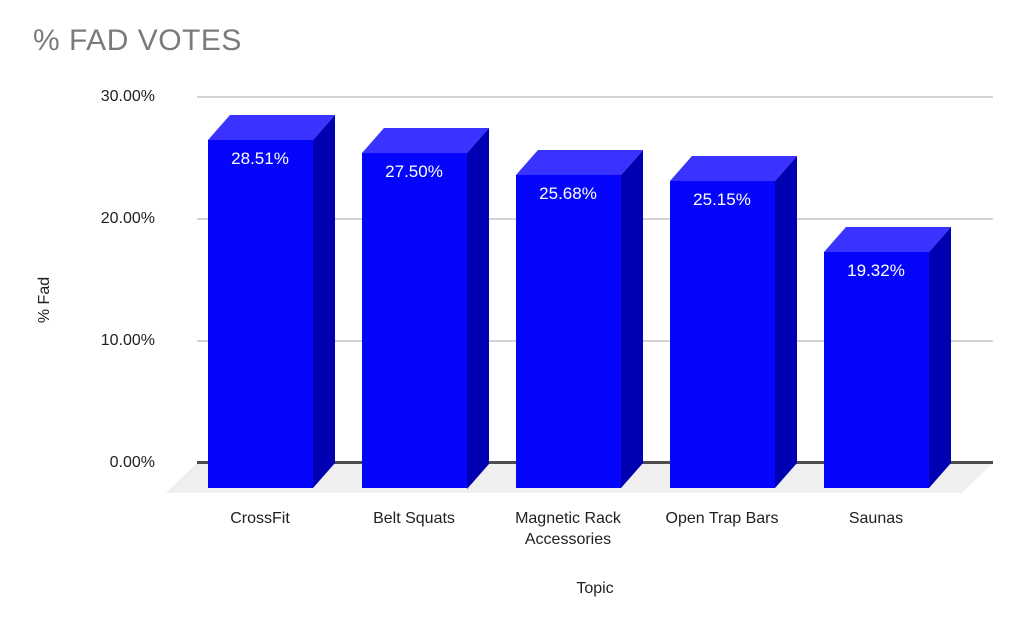  I want to click on y-axis-tick-label: 30.00%, so click(127, 96).